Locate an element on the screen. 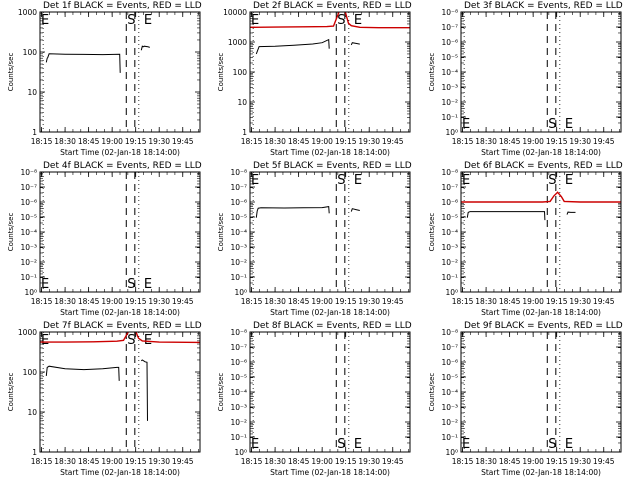  plot-title: Det 8f BLACK = Events, RED = LLD is located at coordinates (332, 326).